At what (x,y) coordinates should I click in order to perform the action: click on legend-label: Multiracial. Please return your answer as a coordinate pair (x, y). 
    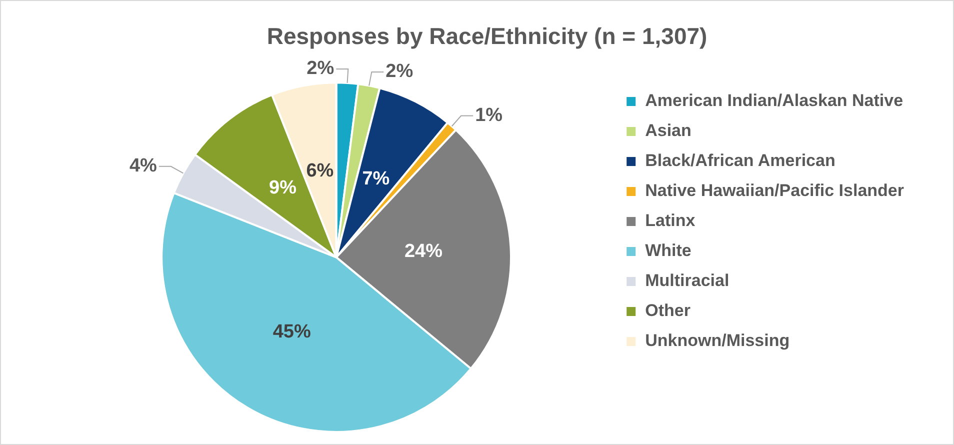
    Looking at the image, I should click on (687, 280).